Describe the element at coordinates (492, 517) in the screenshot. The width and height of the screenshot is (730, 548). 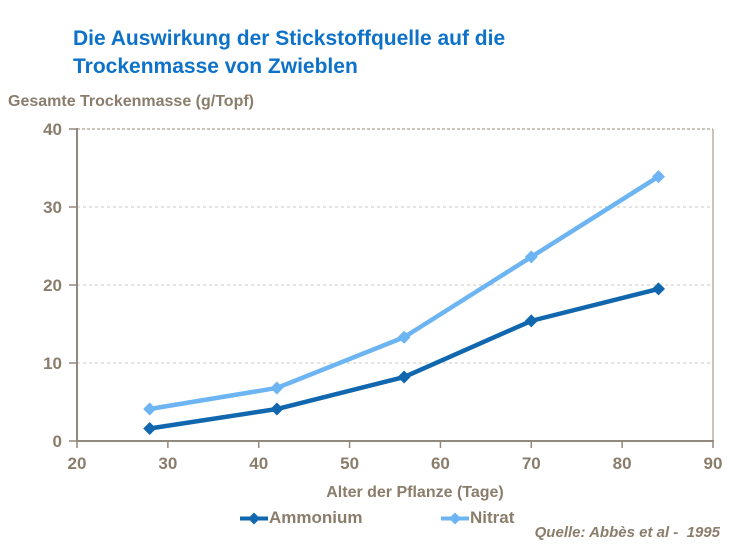
I see `legend-label-nitrat: Nitrat` at that location.